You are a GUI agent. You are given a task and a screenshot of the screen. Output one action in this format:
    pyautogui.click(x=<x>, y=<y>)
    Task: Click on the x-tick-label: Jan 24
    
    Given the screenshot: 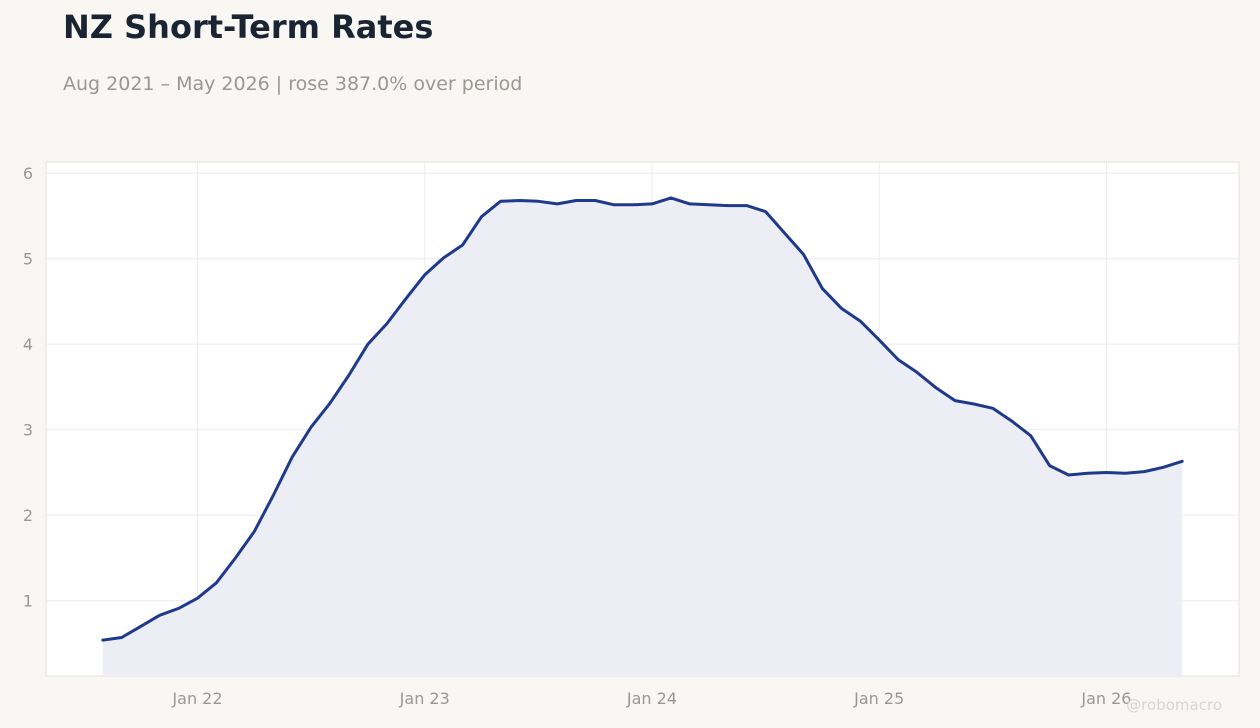 What is the action you would take?
    pyautogui.click(x=651, y=698)
    